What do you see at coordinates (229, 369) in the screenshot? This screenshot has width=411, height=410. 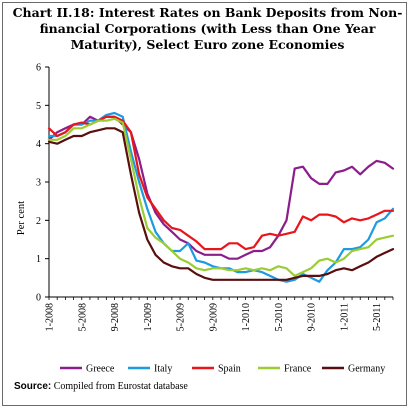 I see `legend-label-spain: Spain` at bounding box center [229, 369].